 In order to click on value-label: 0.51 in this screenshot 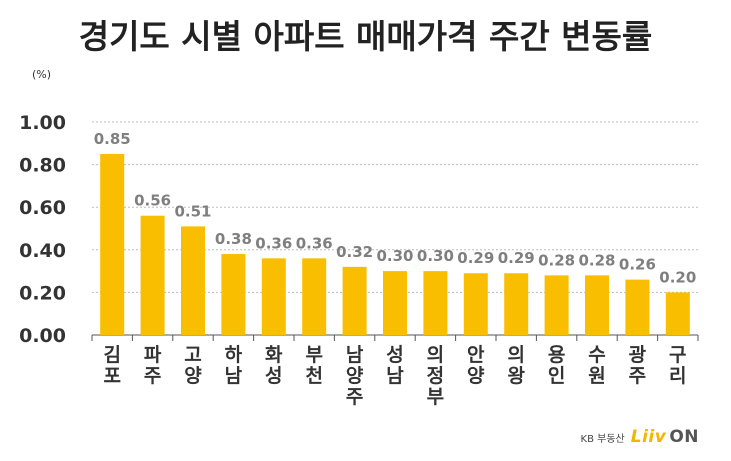, I will do `click(192, 211)`.